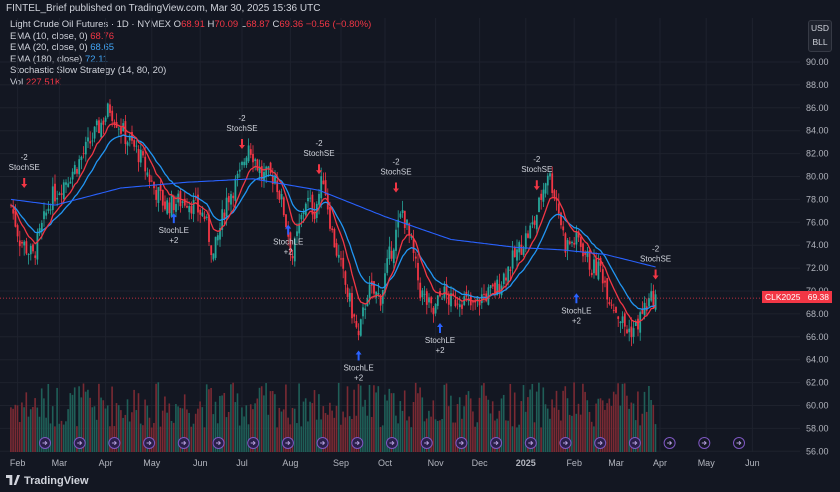  Describe the element at coordinates (276, 24) in the screenshot. I see `c-label: C` at that location.